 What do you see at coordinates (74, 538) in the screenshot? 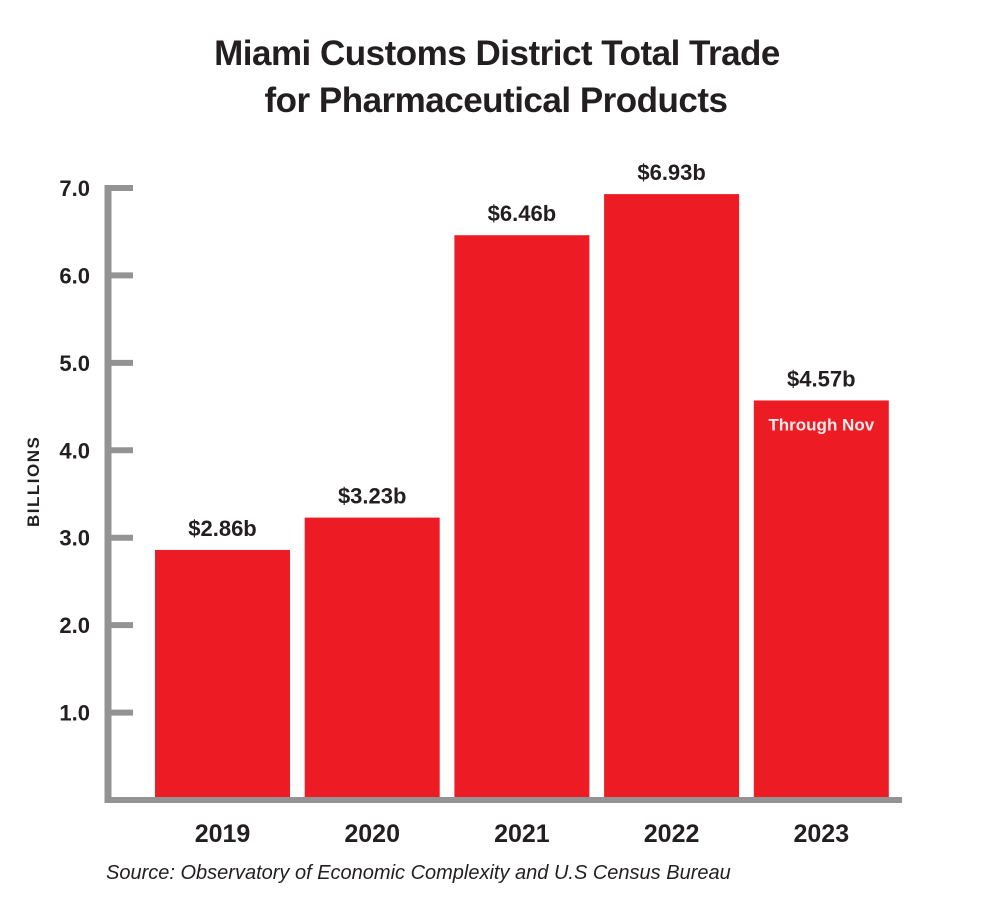
I see `y-tick-label-3.0: 3.0` at bounding box center [74, 538].